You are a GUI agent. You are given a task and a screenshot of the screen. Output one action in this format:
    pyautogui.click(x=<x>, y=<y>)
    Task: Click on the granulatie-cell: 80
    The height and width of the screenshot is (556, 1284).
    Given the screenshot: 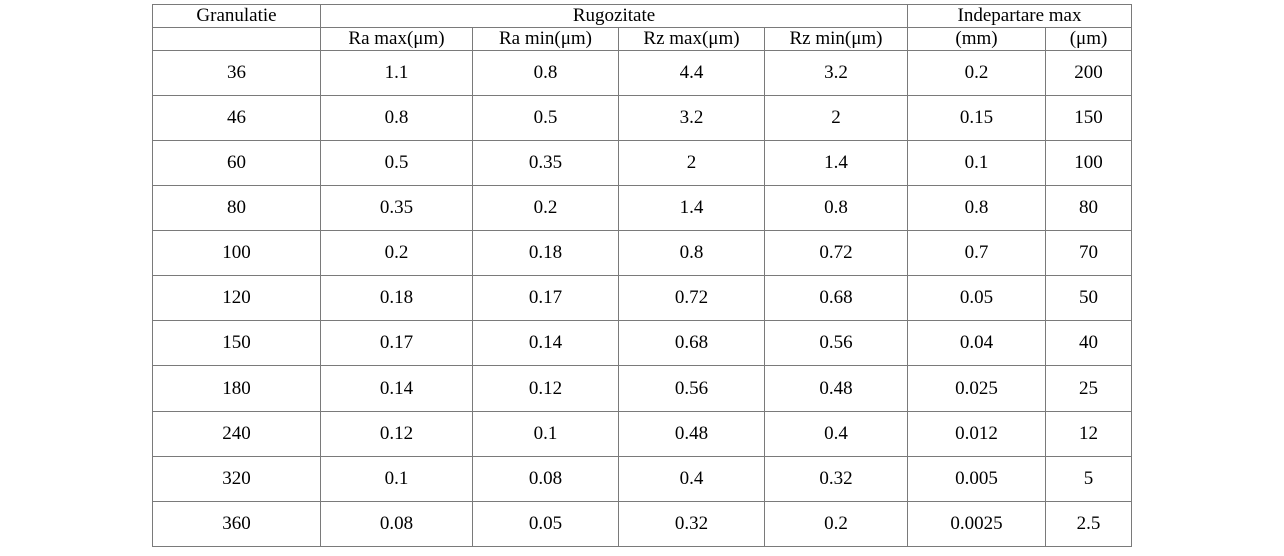 What is the action you would take?
    pyautogui.click(x=236, y=208)
    